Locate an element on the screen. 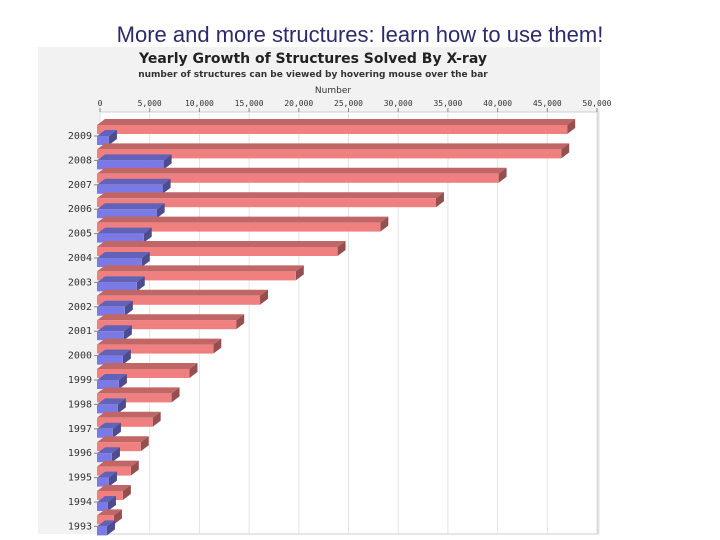  bar-total-1999 is located at coordinates (147, 370).